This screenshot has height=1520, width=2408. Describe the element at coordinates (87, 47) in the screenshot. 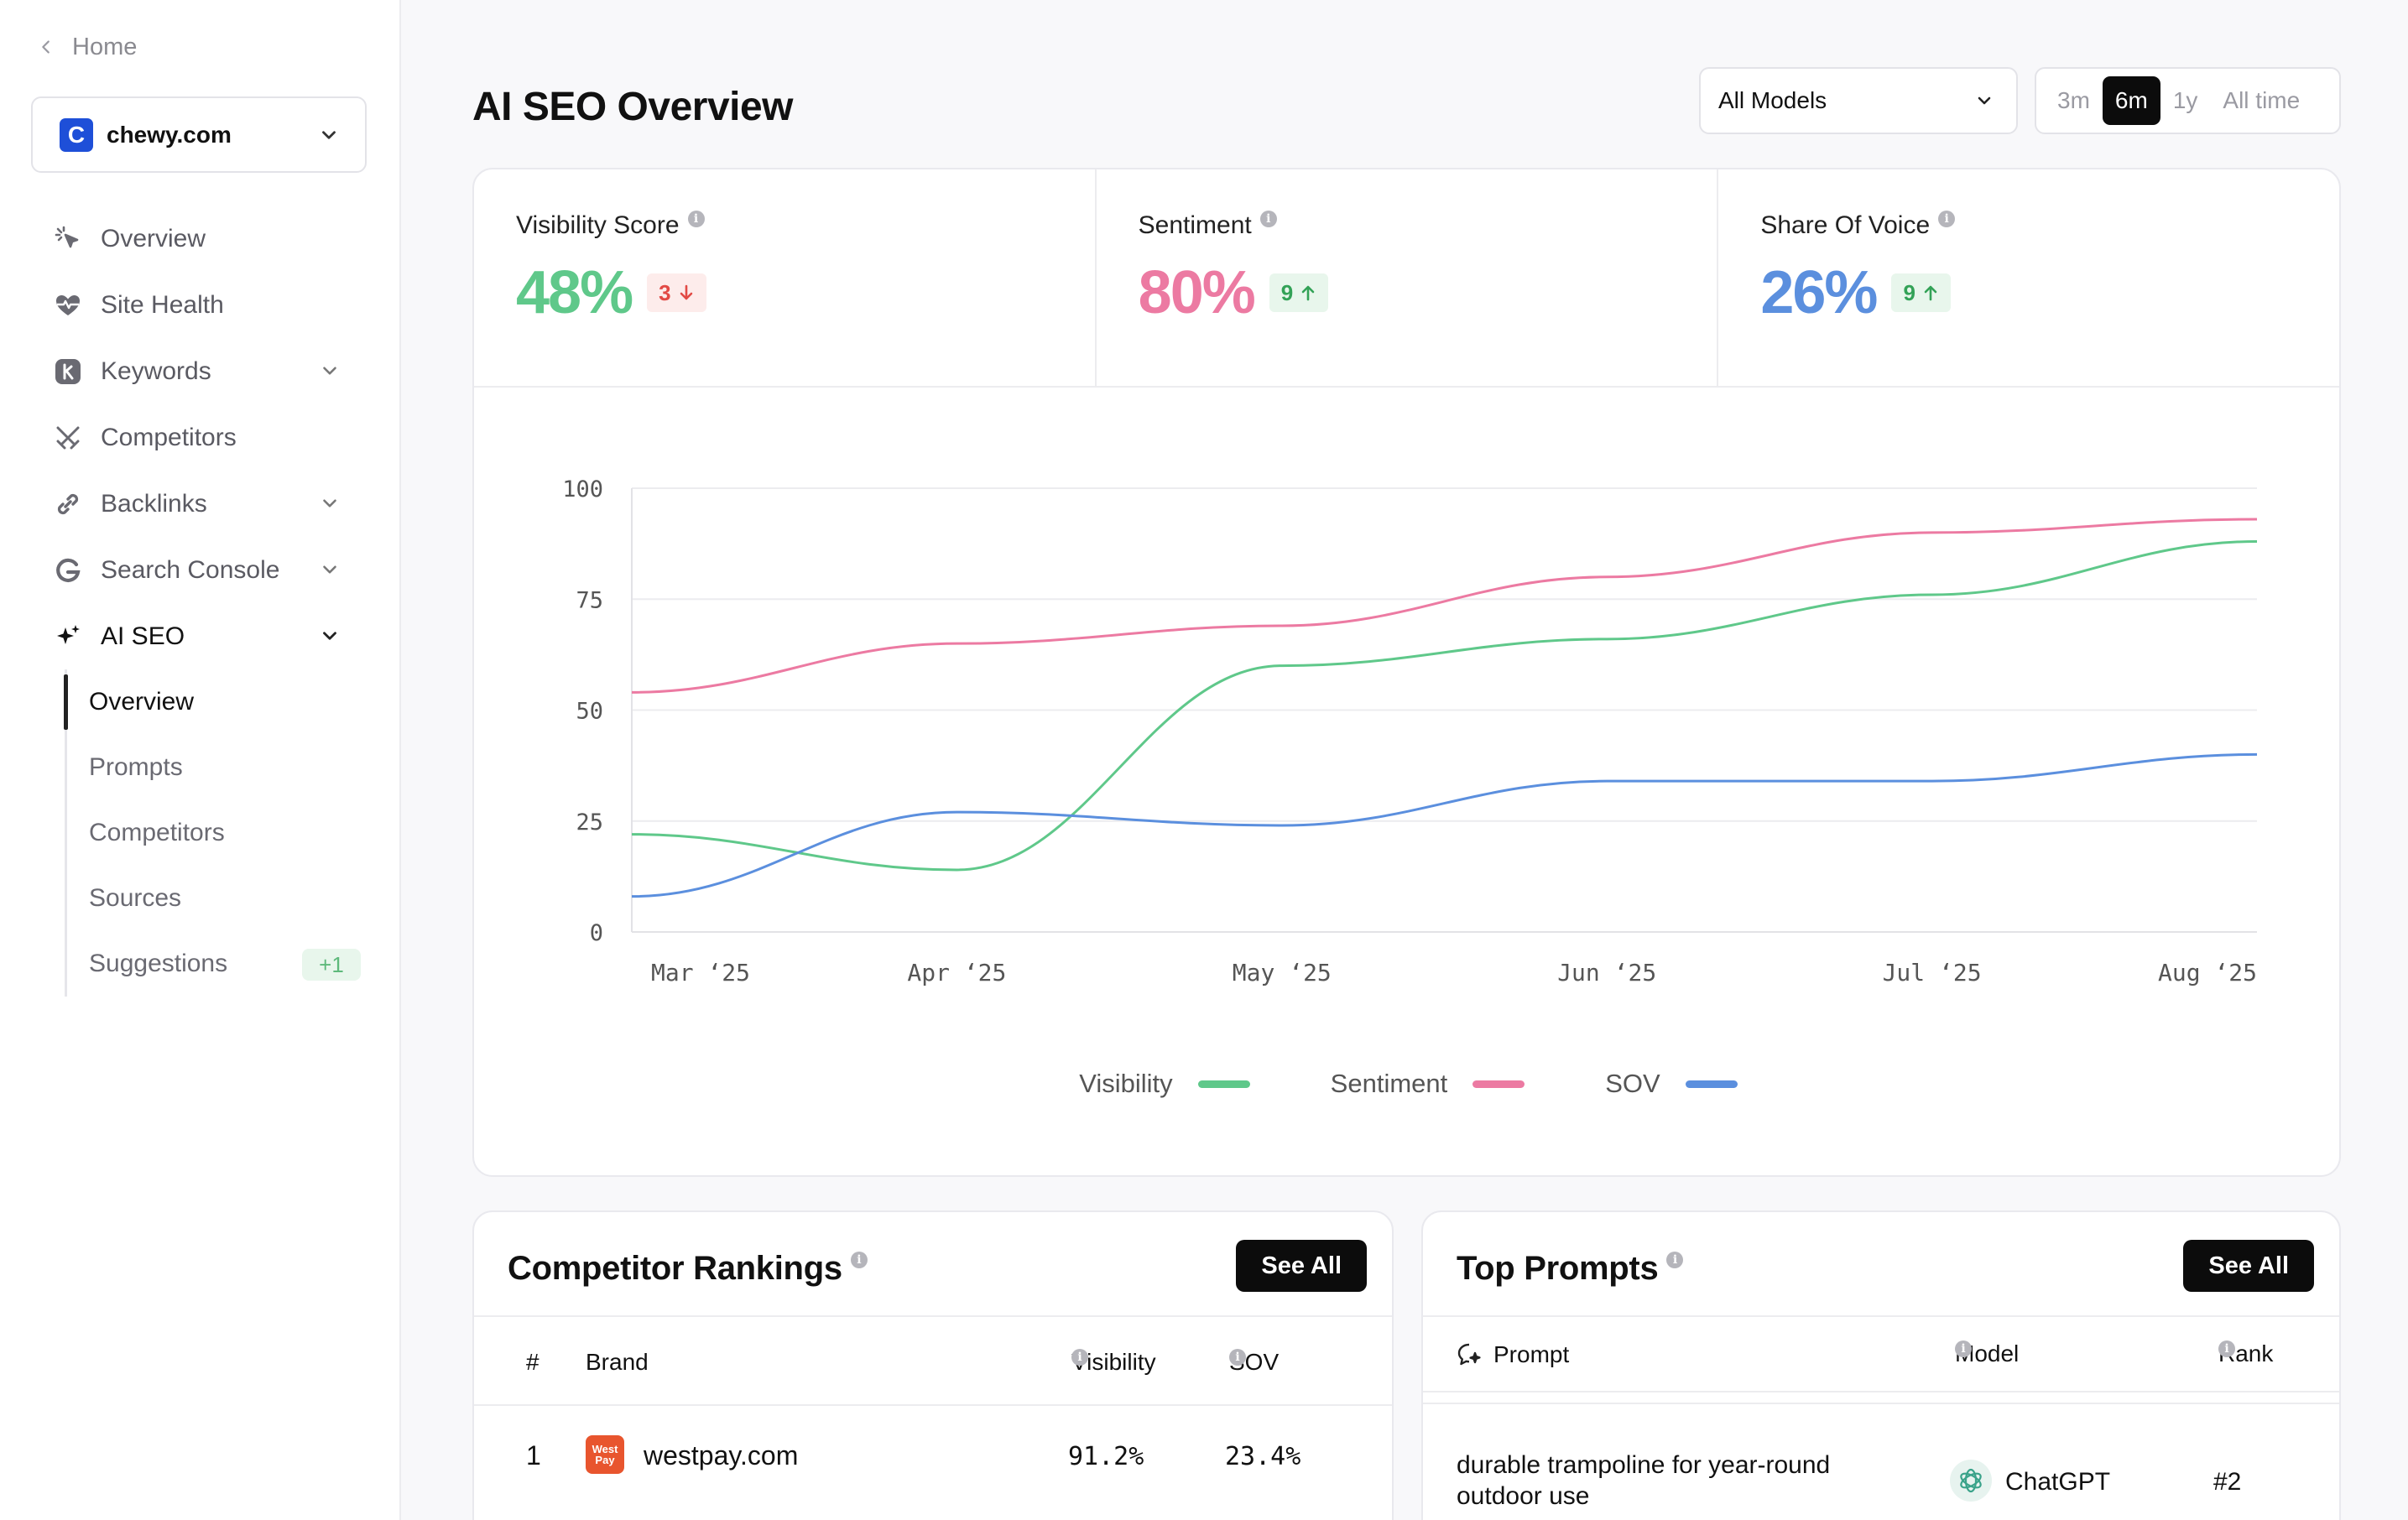

I see `home-link: Home` at that location.